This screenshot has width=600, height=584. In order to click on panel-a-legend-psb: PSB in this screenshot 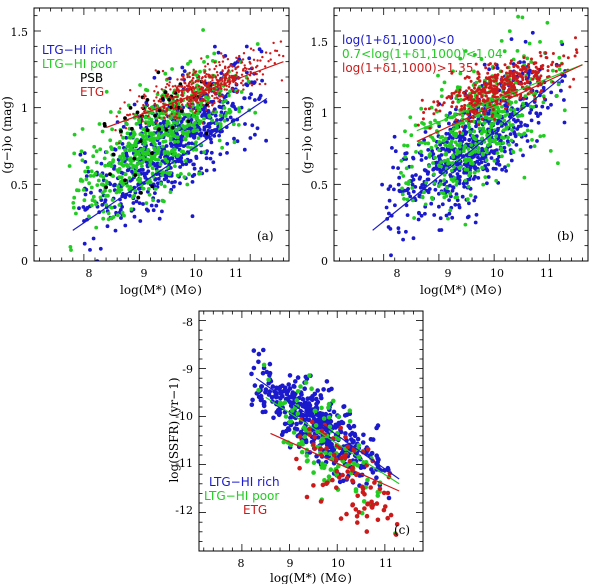, I will do `click(91, 78)`.